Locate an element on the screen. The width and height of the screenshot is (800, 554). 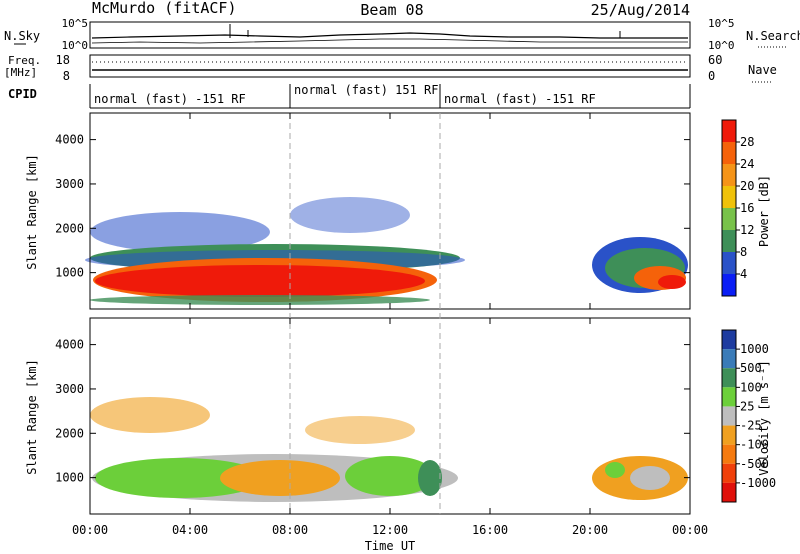
sky-left-tick-bottom: 10^0 is located at coordinates (75, 45).